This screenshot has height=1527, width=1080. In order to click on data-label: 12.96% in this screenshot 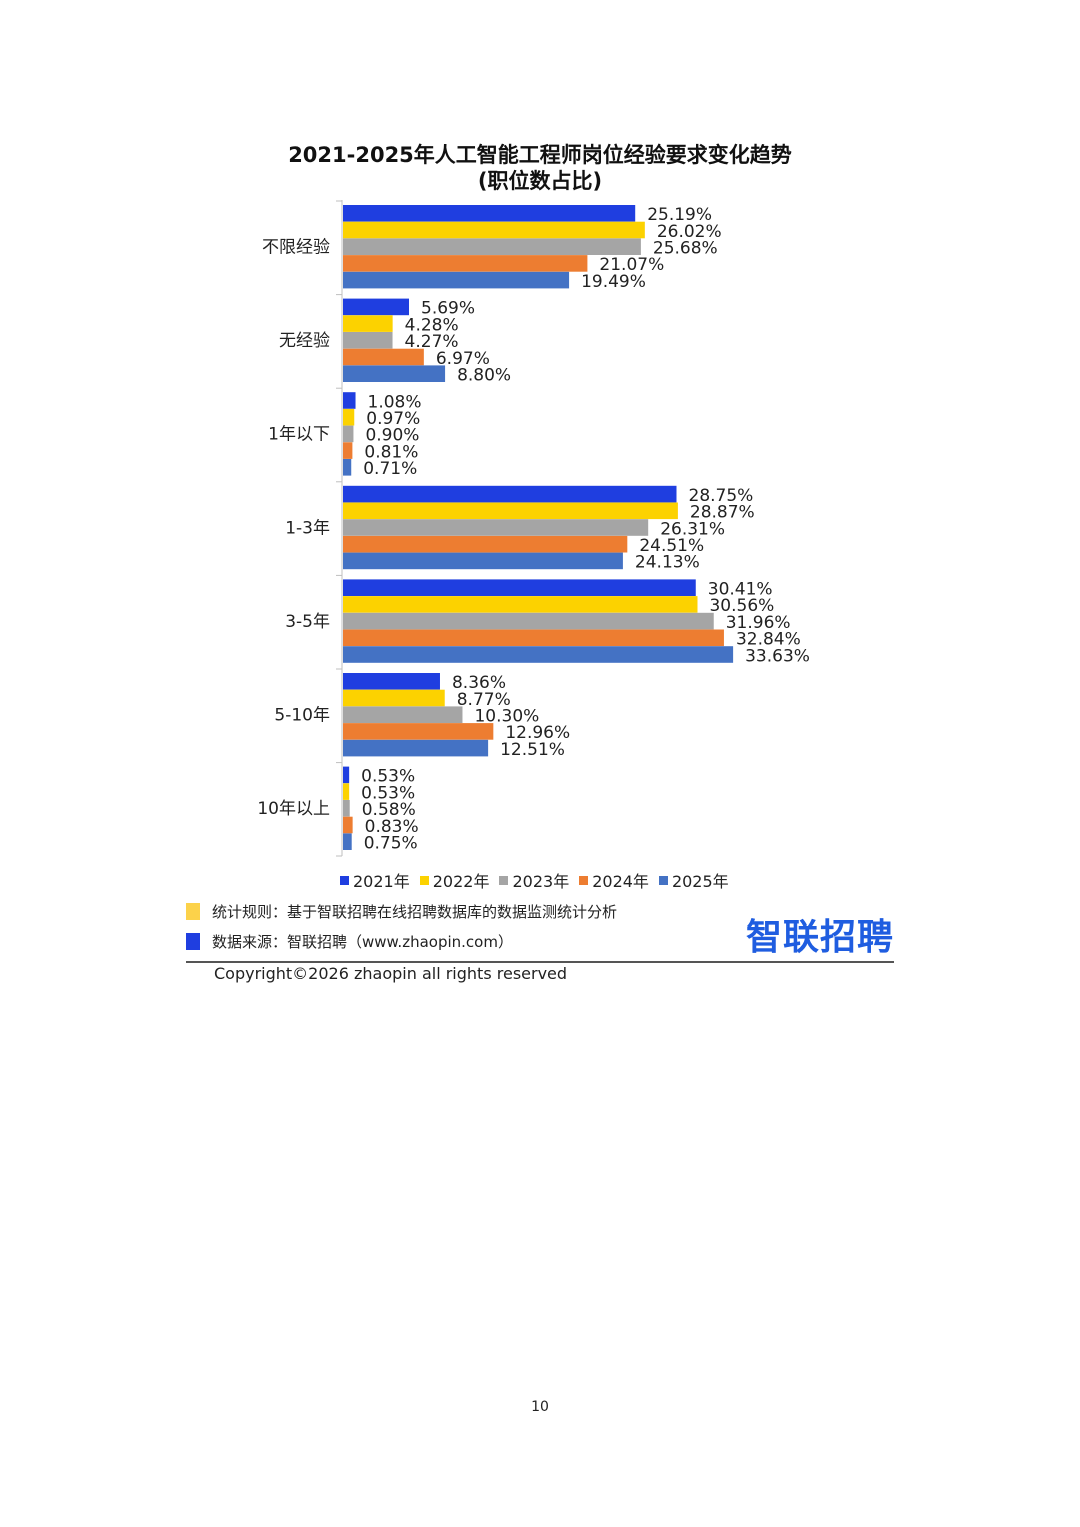, I will do `click(537, 733)`.